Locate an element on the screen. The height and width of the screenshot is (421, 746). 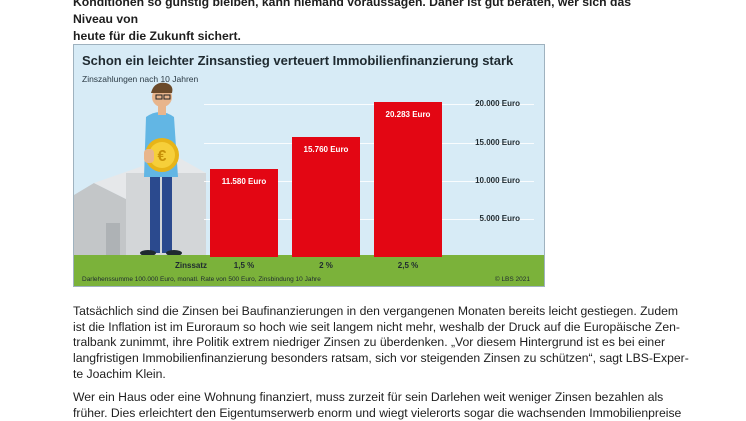
bar-value-label: 11.580 Euro is located at coordinates (244, 181).